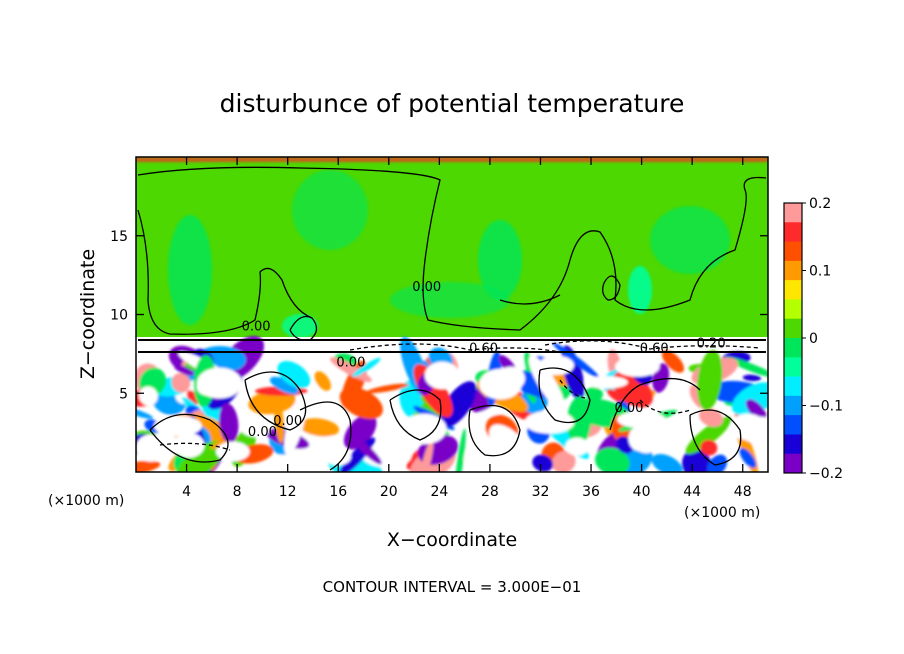 The width and height of the screenshot is (904, 654). Describe the element at coordinates (389, 492) in the screenshot. I see `x-tick-label: 20` at that location.